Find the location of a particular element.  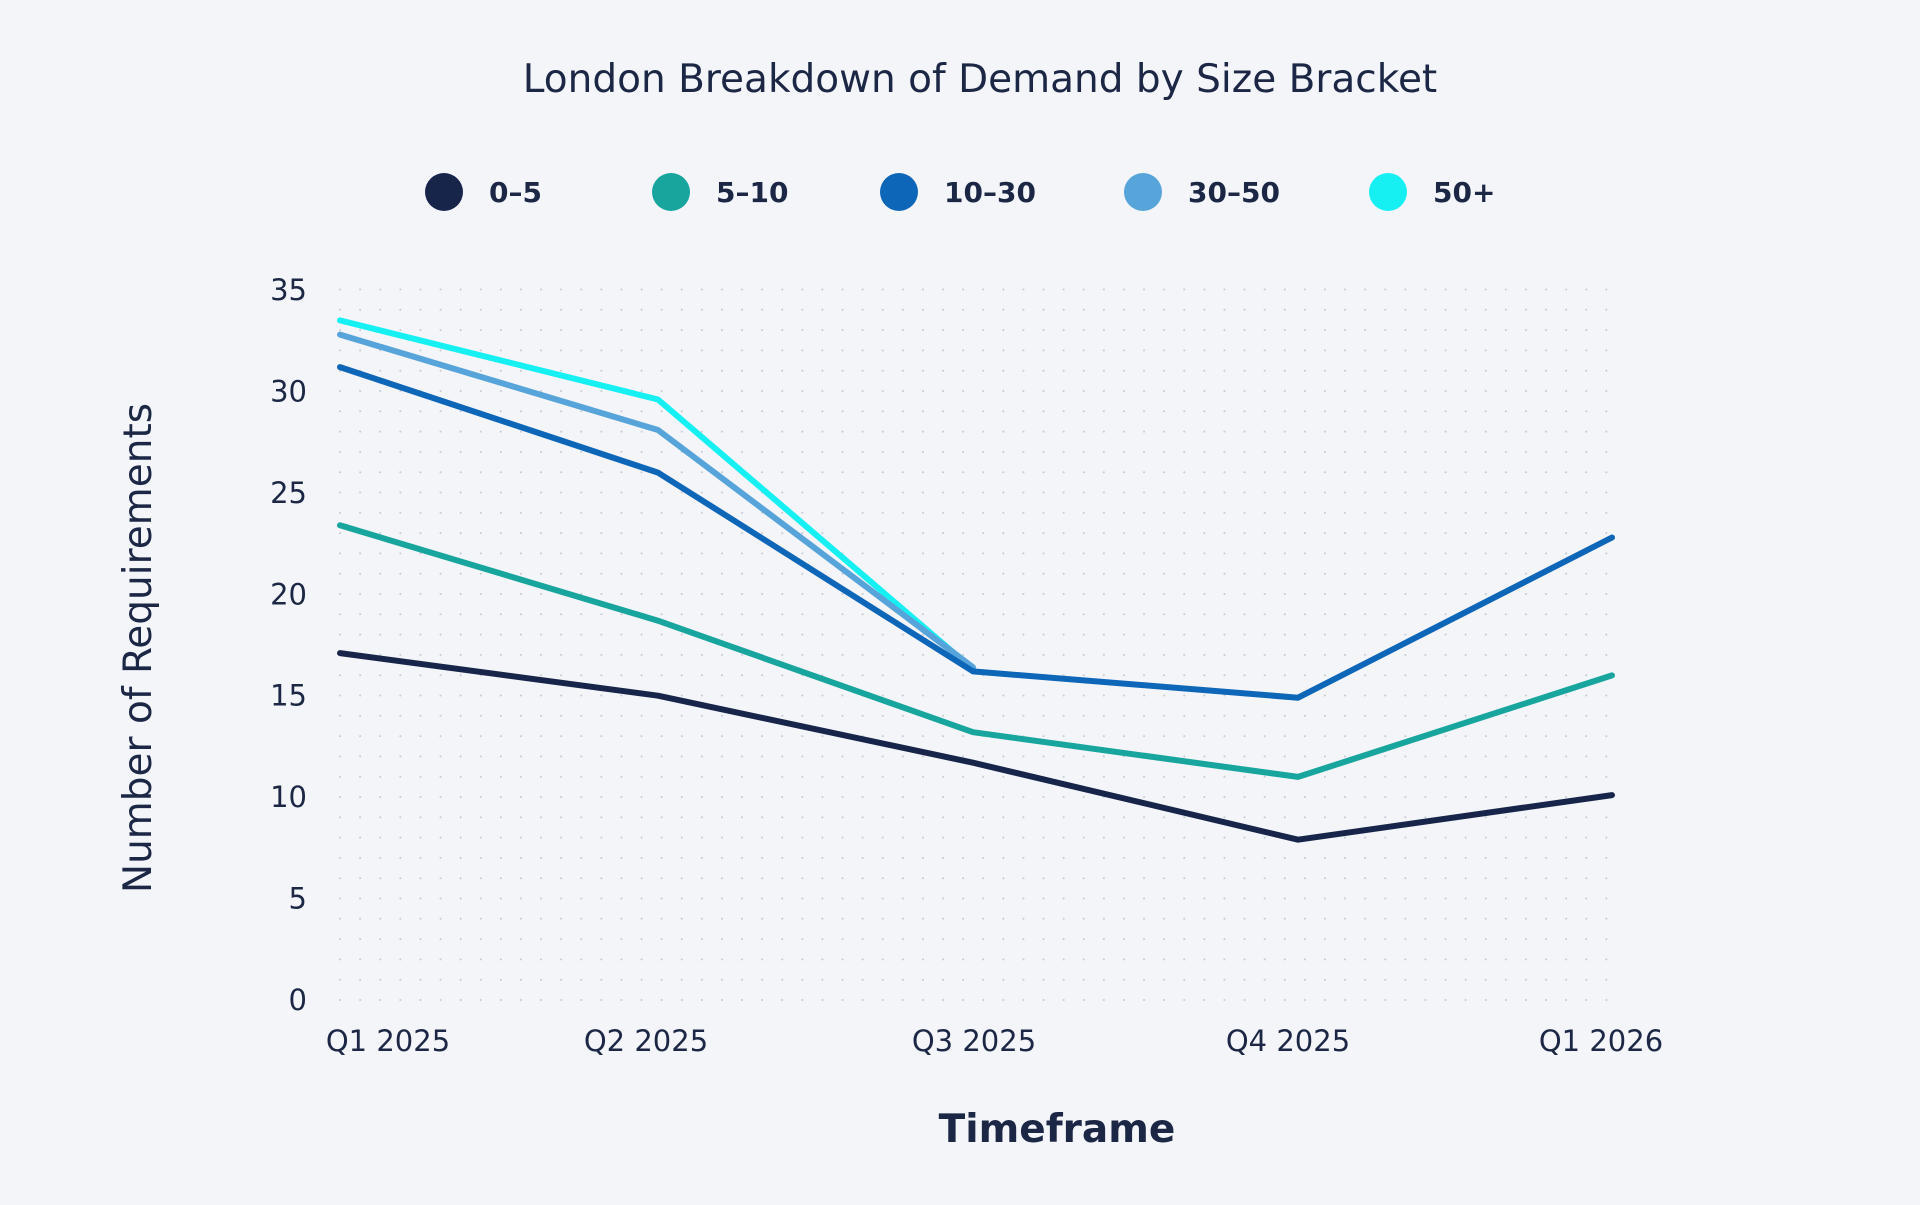

legend-item: 50+ is located at coordinates (1432, 192).